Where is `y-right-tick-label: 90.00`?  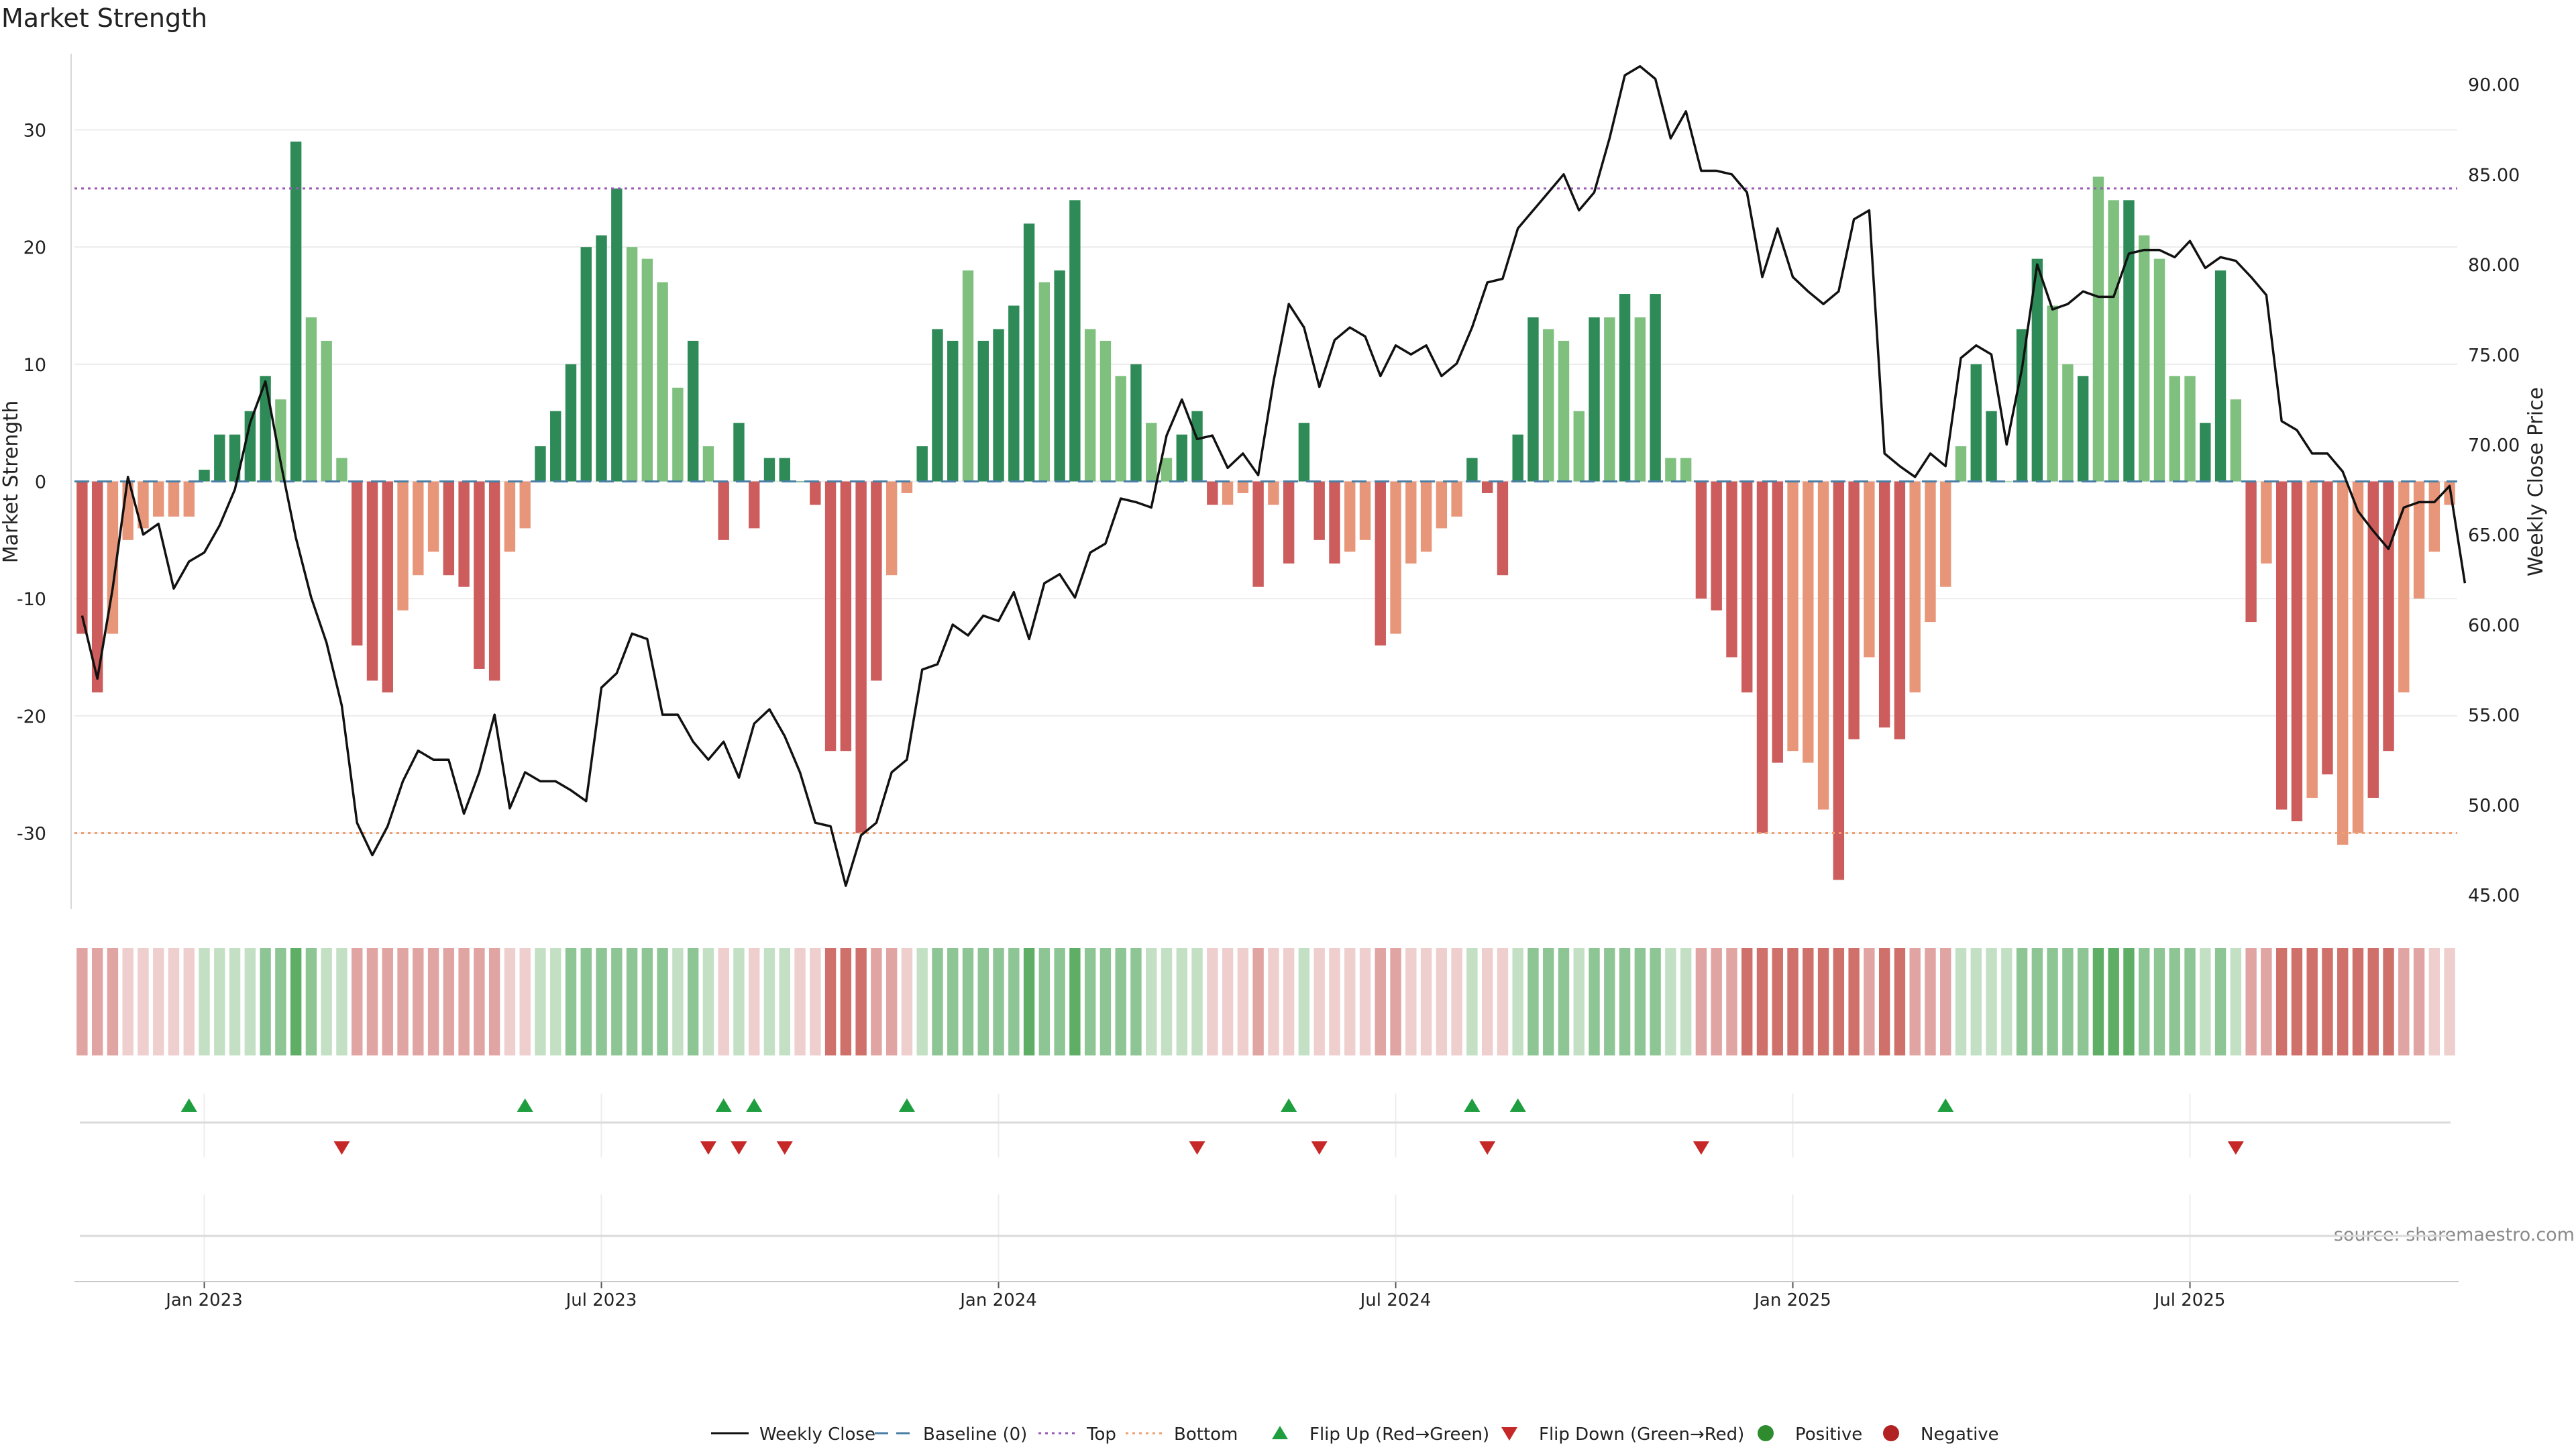
y-right-tick-label: 90.00 is located at coordinates (2494, 86).